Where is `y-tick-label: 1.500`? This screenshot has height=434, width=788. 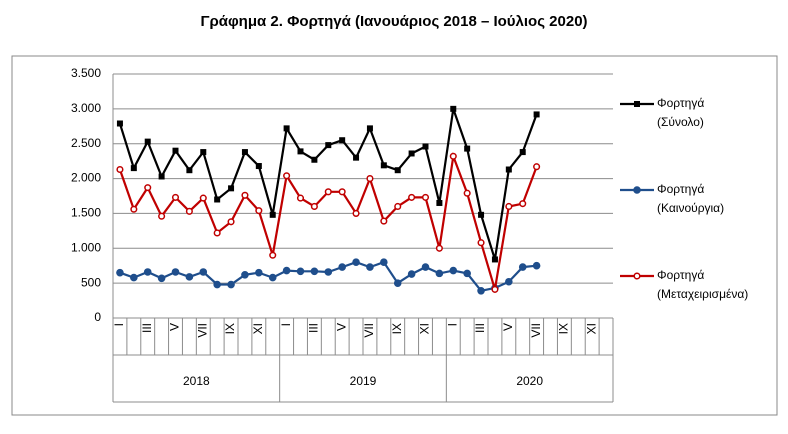 y-tick-label: 1.500 is located at coordinates (86, 213).